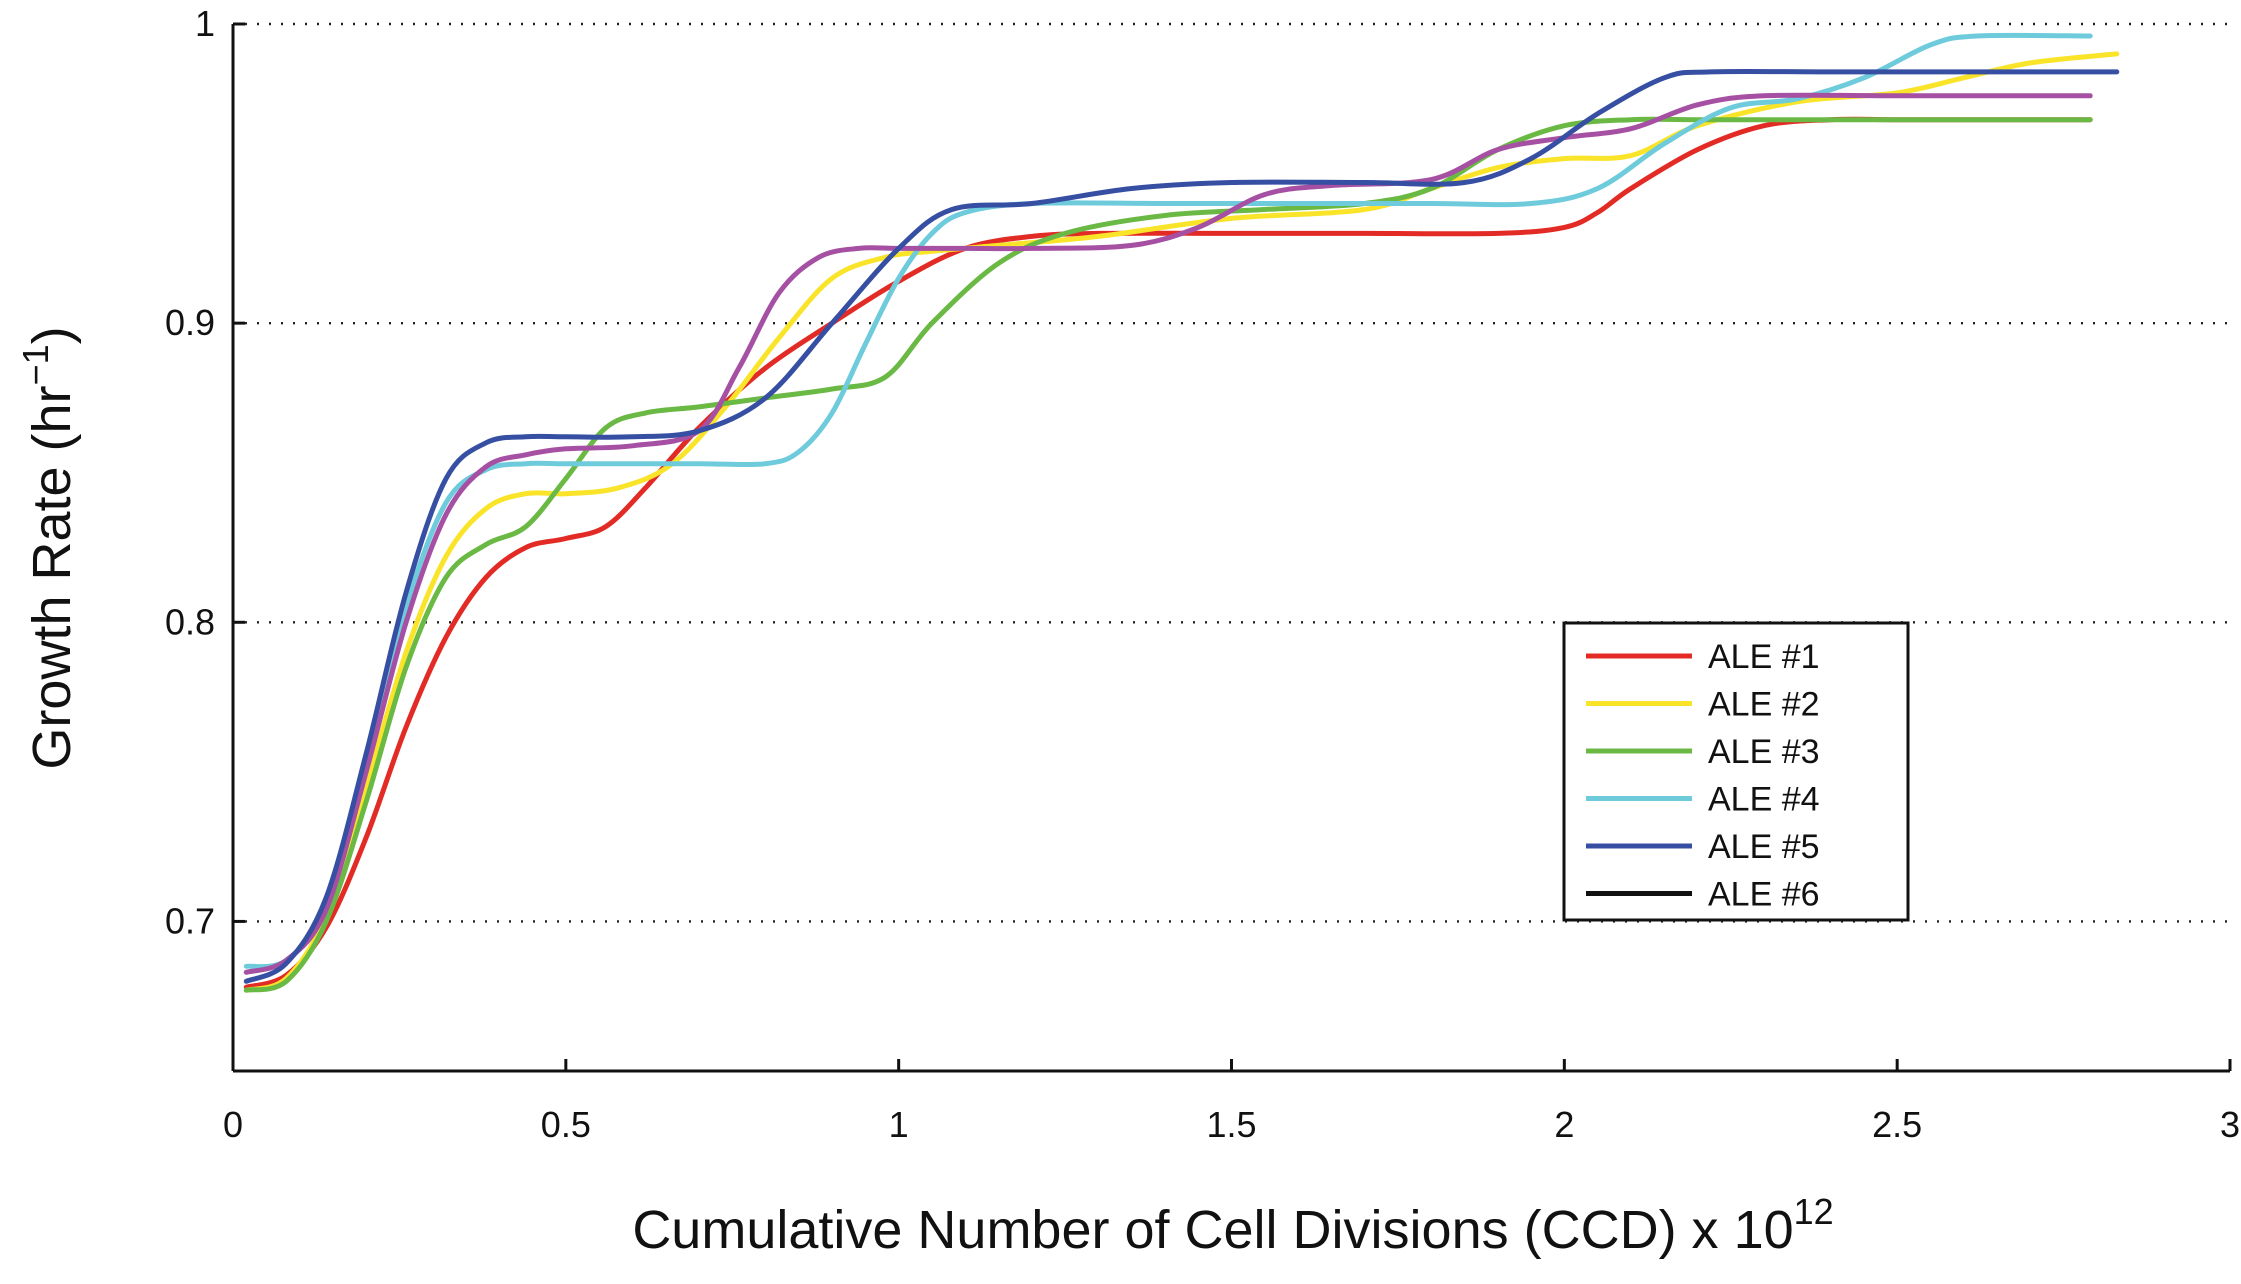  I want to click on legend-label-ale-3: ALE #3, so click(1764, 752).